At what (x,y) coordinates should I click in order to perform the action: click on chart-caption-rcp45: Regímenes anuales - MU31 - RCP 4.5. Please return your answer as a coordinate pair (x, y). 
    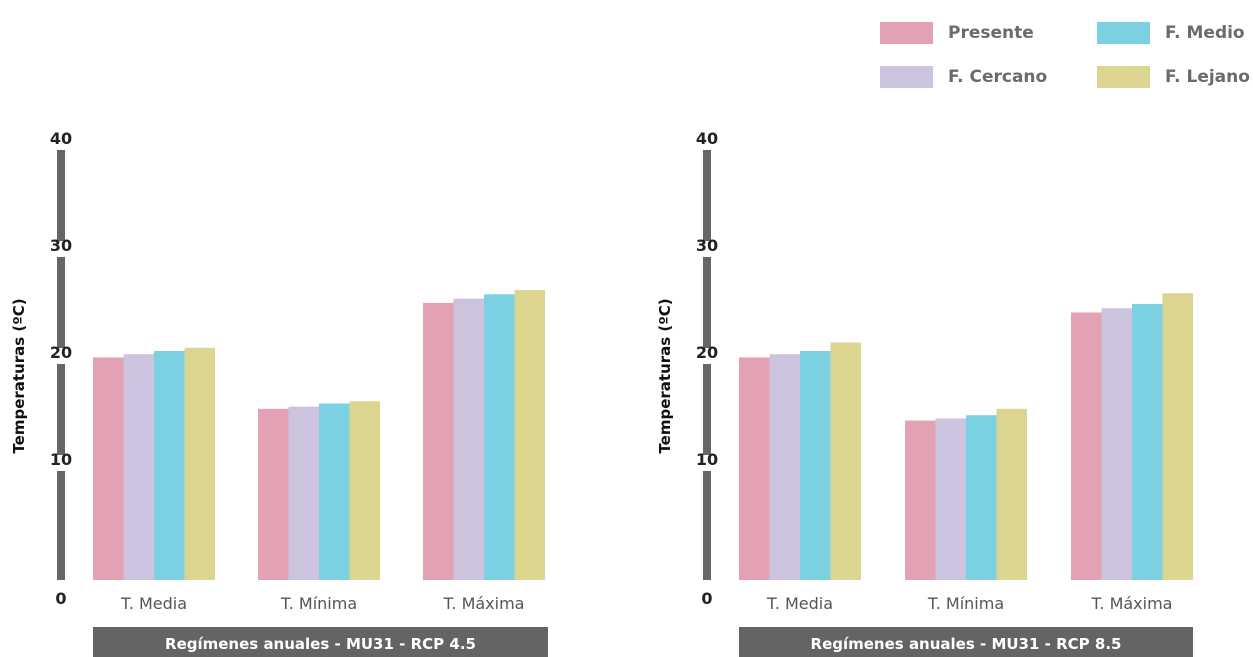
    Looking at the image, I should click on (320, 642).